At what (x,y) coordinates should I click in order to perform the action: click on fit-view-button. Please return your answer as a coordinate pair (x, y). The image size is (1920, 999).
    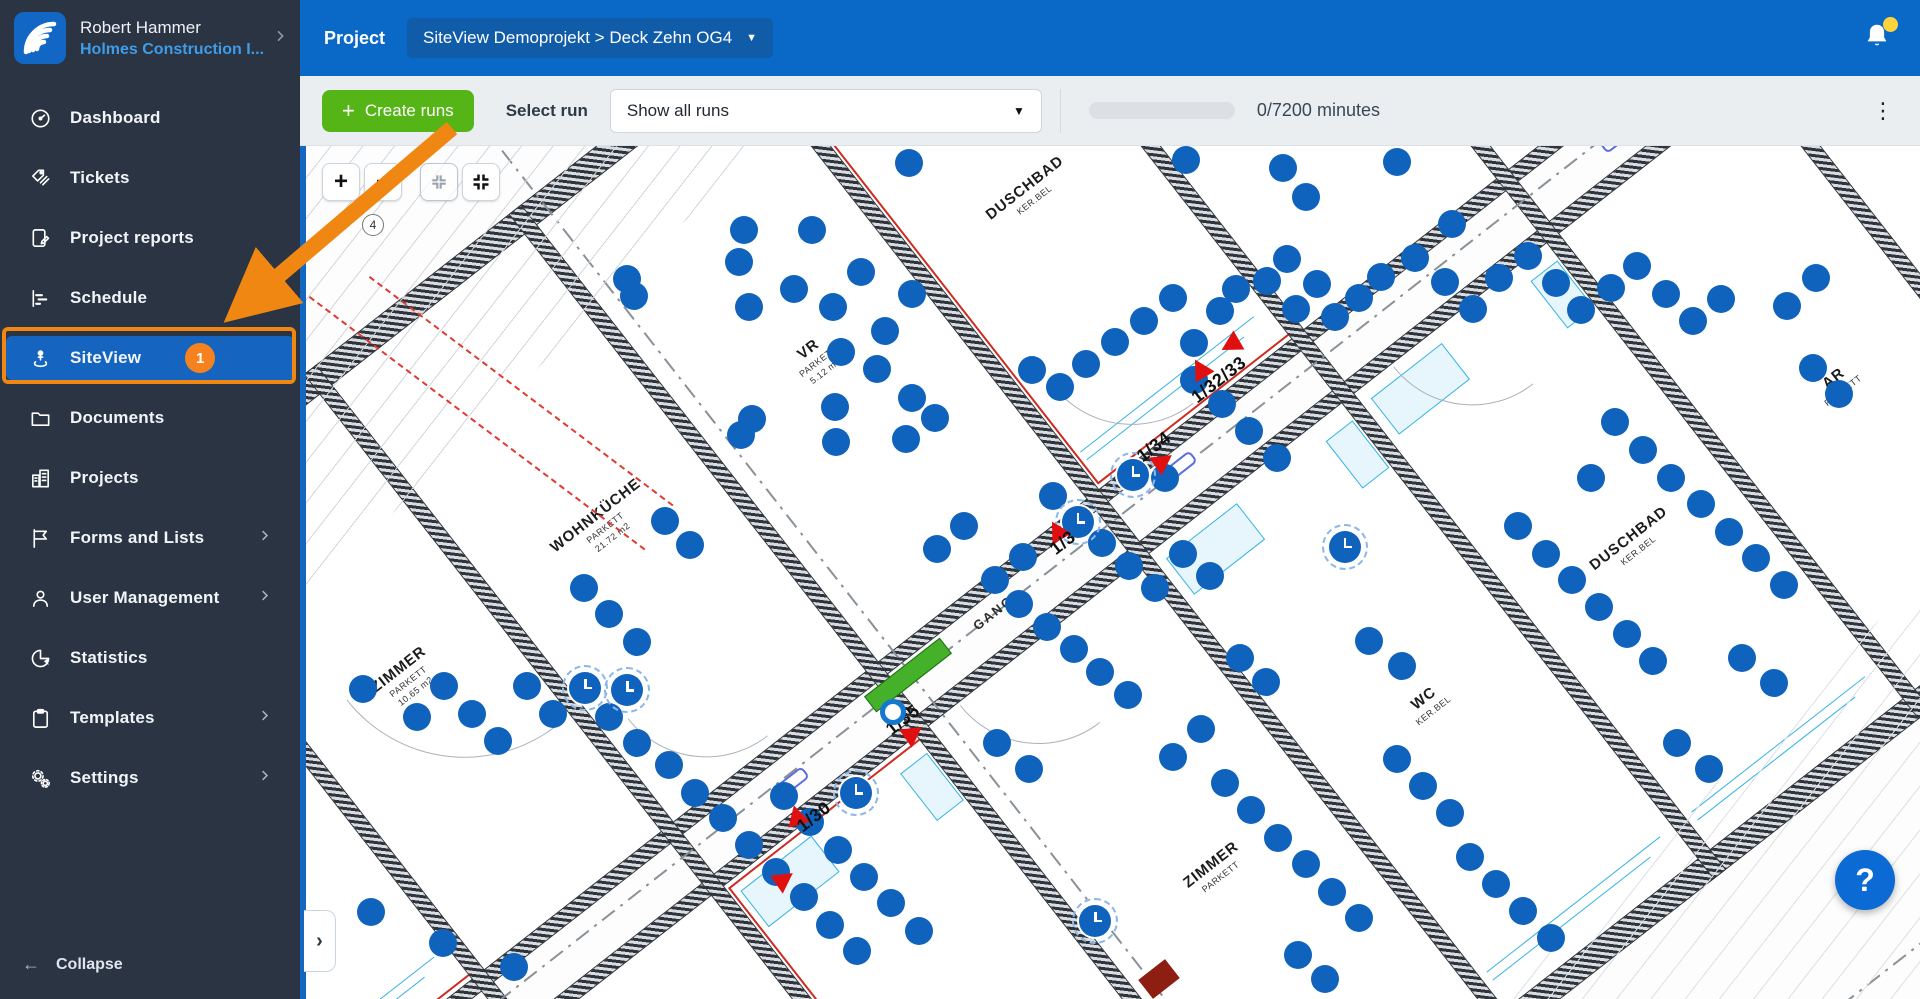
    Looking at the image, I should click on (439, 182).